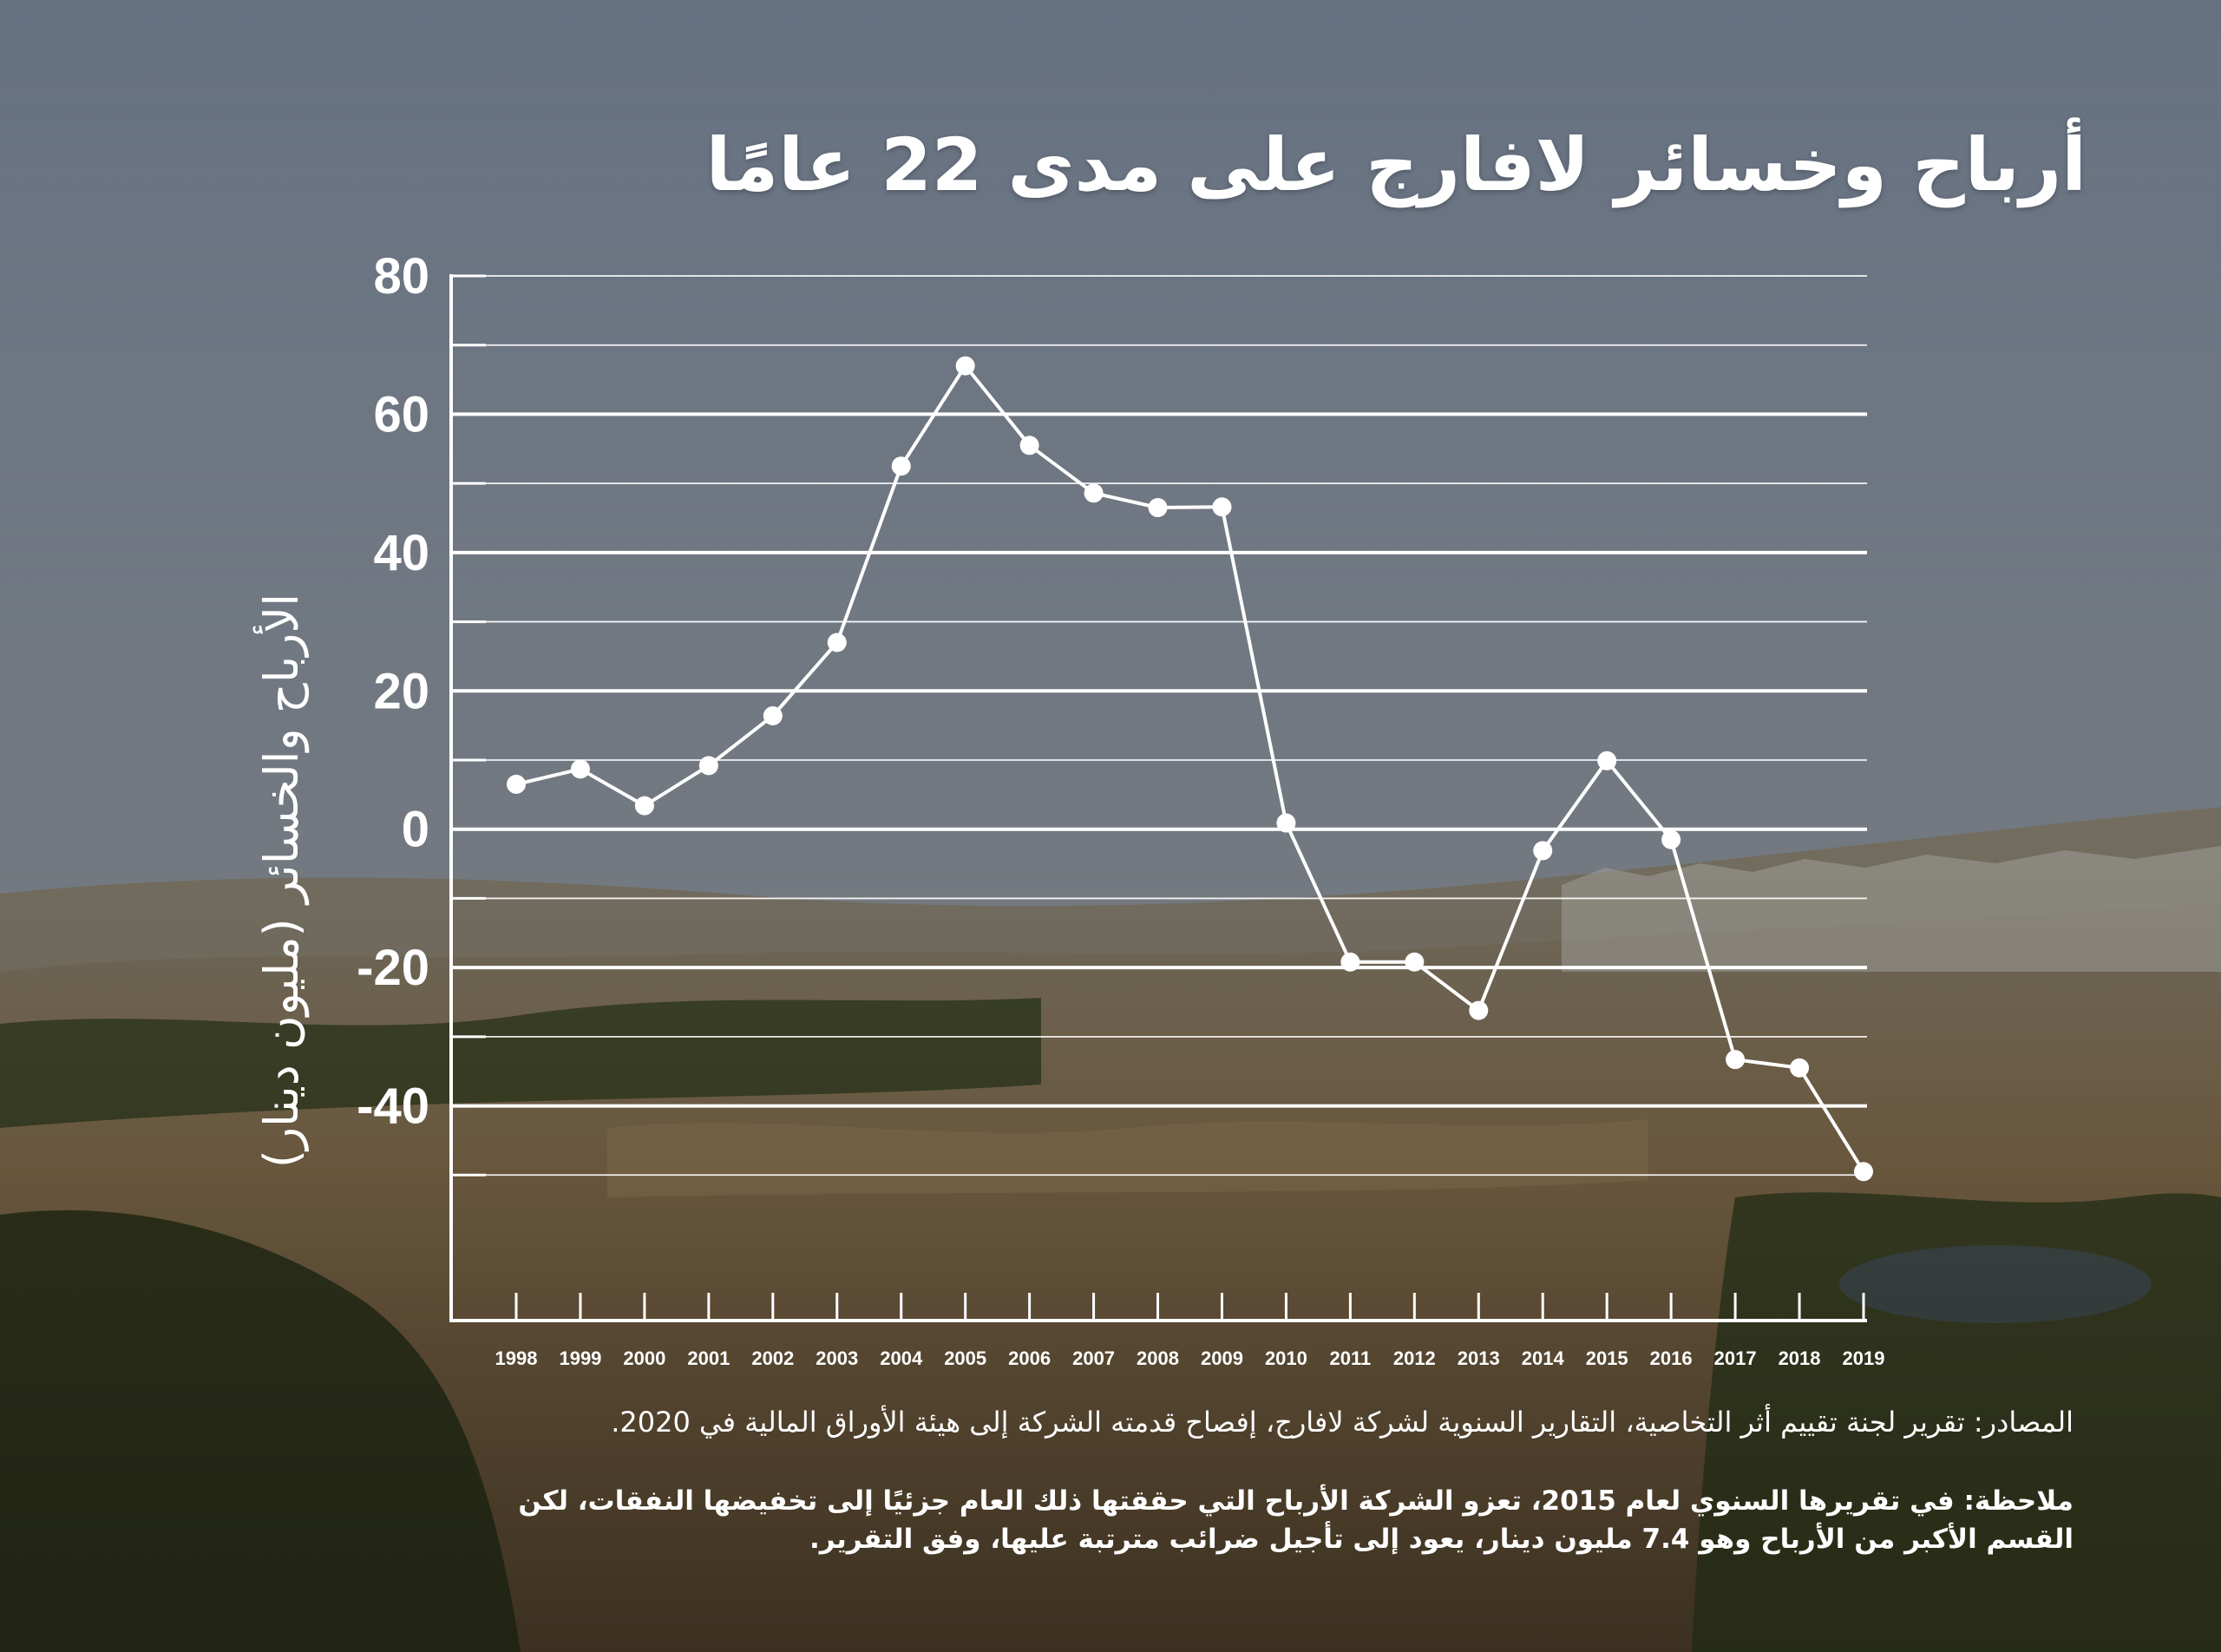  Describe the element at coordinates (1286, 1358) in the screenshot. I see `x-tick-label: 2010` at that location.